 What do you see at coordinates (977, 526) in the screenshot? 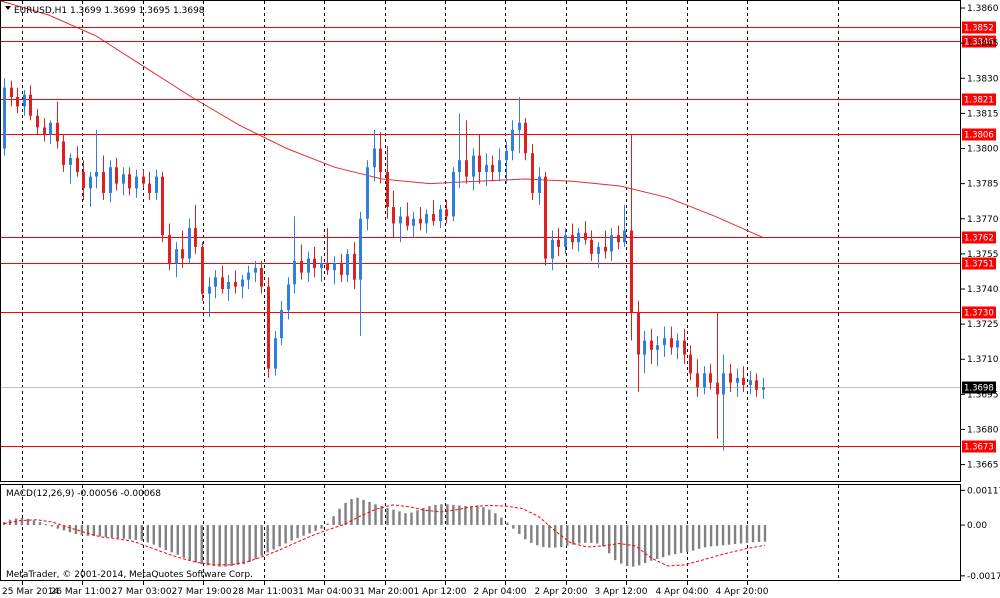
I see `macd-axis-label: 0.00` at bounding box center [977, 526].